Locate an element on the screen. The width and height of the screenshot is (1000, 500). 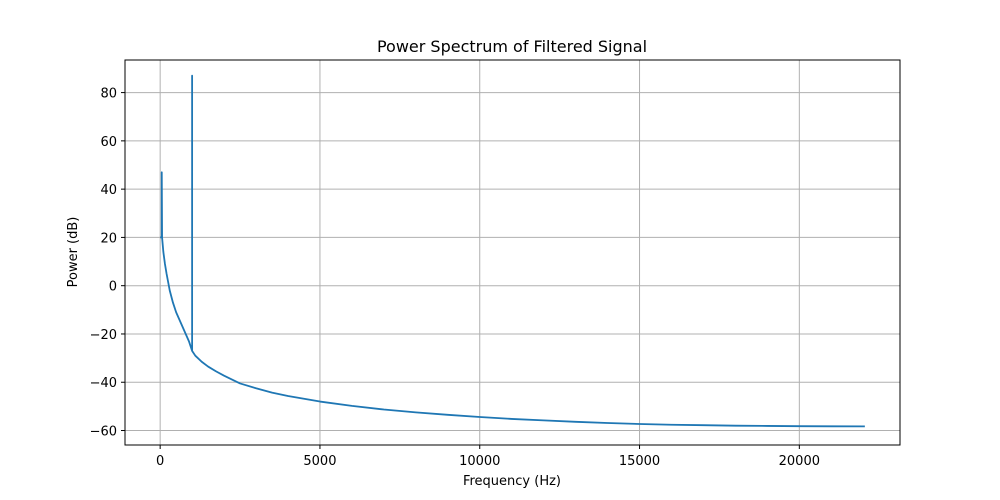
y-tick-label: −40 is located at coordinates (103, 383).